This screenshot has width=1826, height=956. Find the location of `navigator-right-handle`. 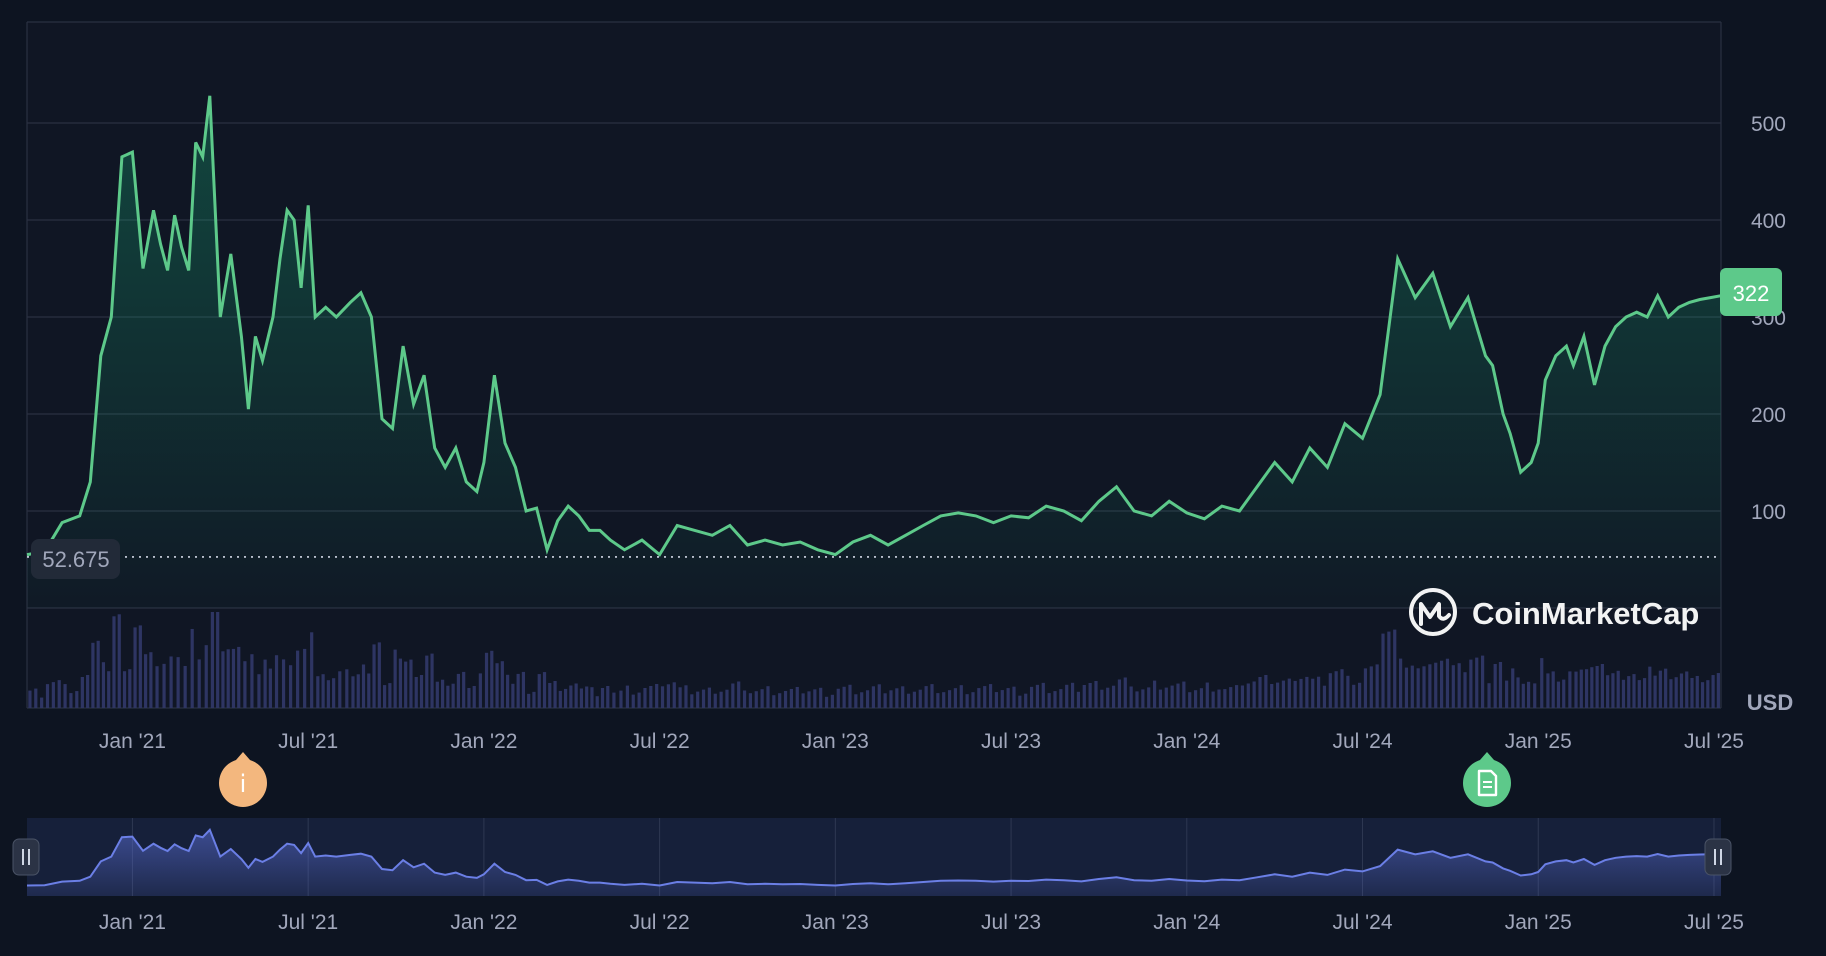

navigator-right-handle is located at coordinates (1718, 857).